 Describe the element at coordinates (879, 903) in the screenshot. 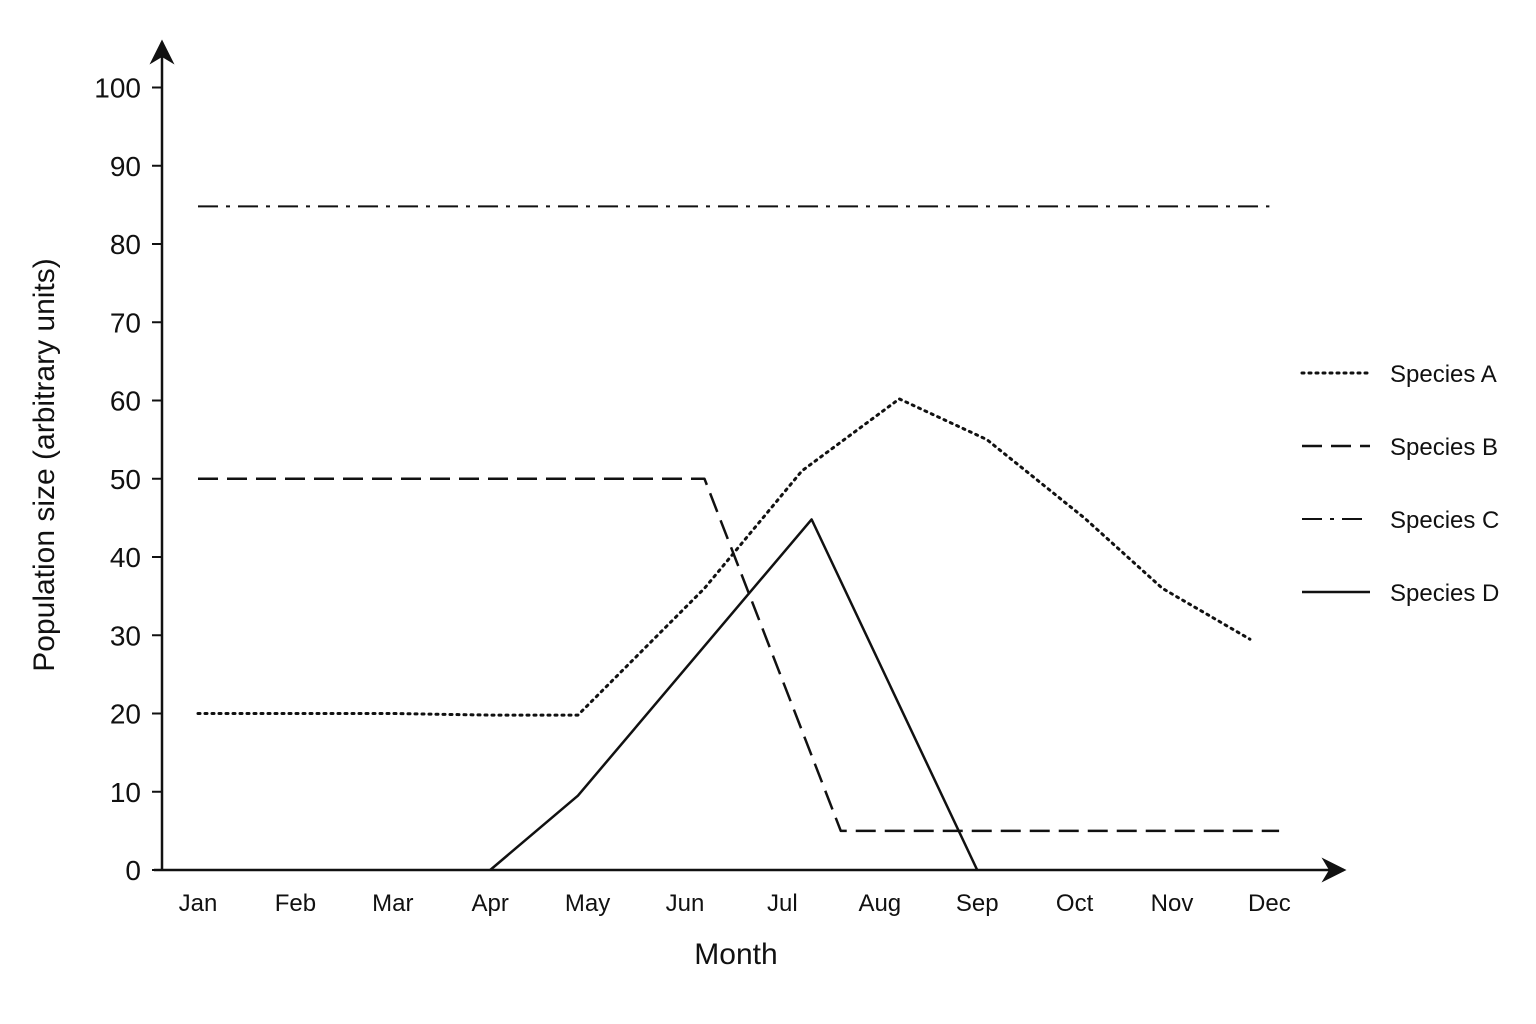

I see `x-tick-label: Aug` at that location.